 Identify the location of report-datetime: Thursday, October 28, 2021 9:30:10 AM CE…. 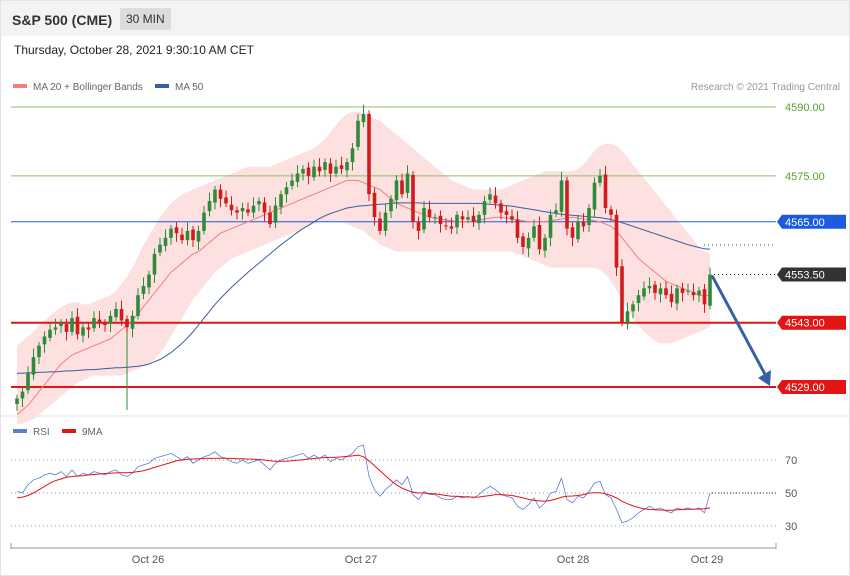
(134, 50).